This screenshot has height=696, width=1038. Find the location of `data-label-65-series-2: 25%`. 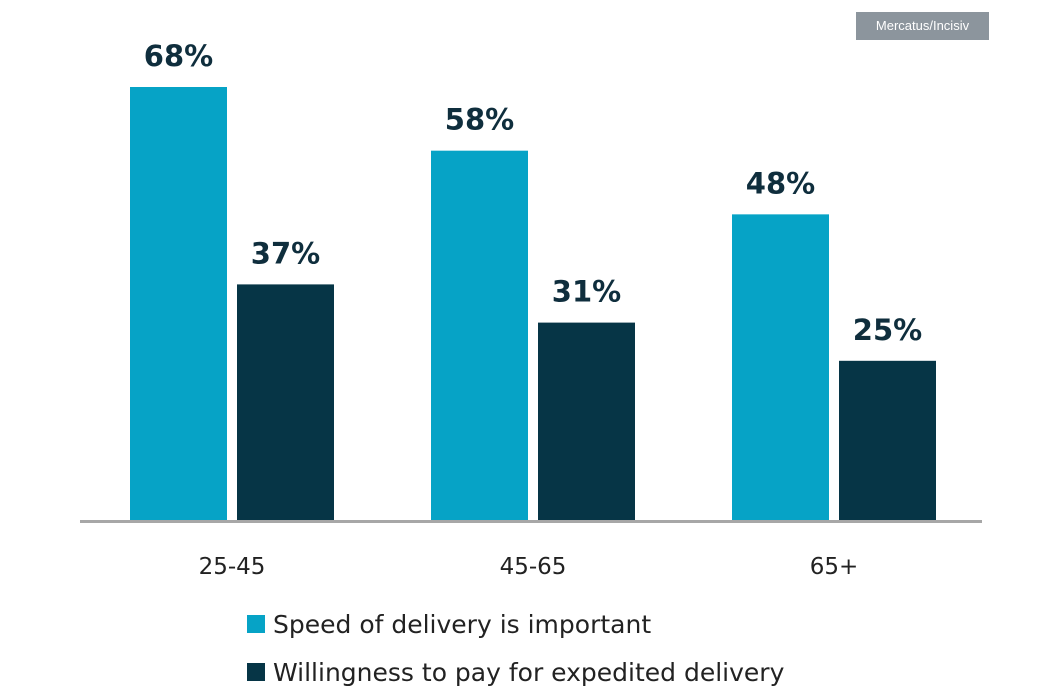

data-label-65-series-2: 25% is located at coordinates (887, 330).